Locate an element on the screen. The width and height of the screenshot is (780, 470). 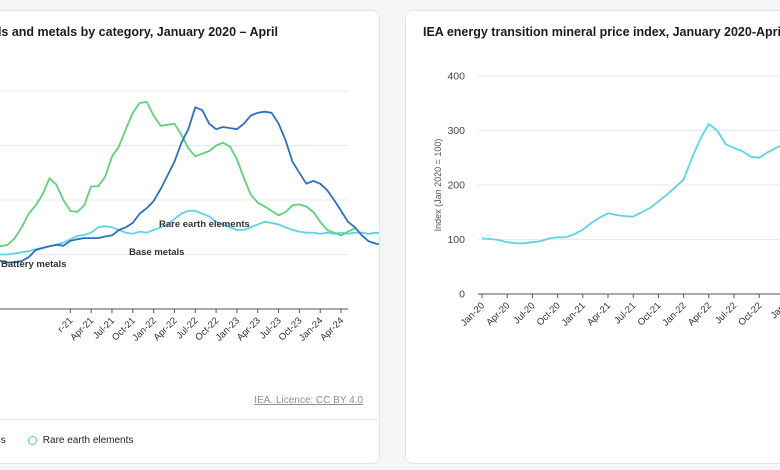
legend-label-rare-earth: Rare earth elements is located at coordinates (88, 440).